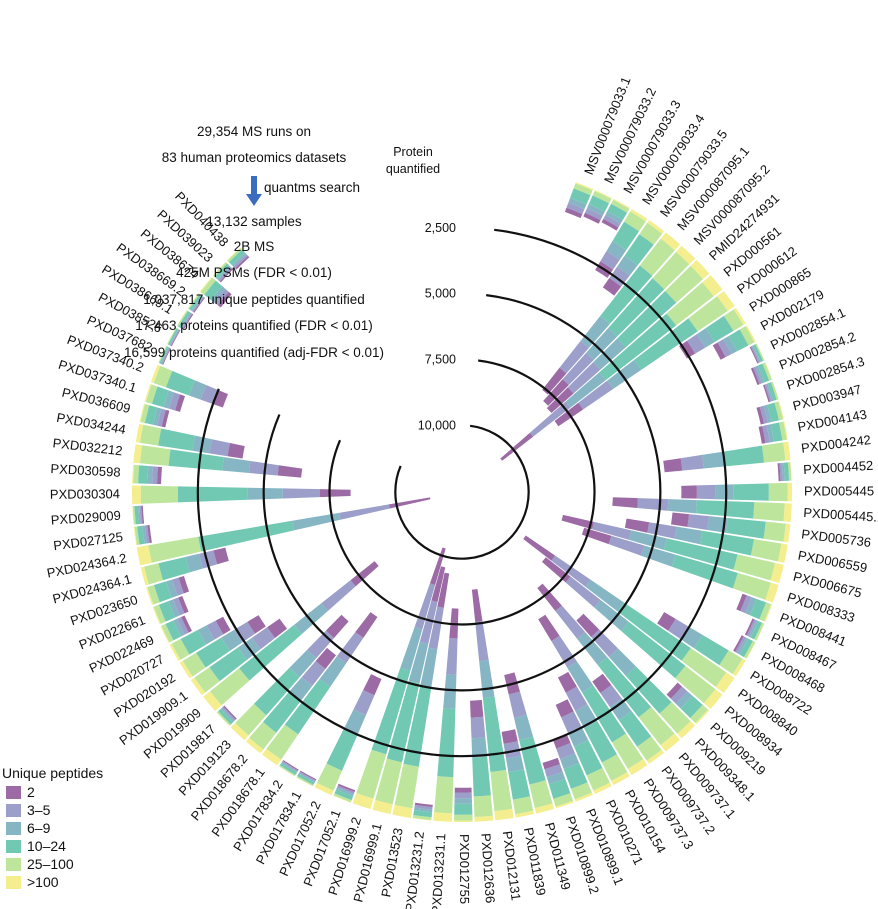 The width and height of the screenshot is (878, 909). Describe the element at coordinates (440, 360) in the screenshot. I see `radial-tick-label: 7,500` at that location.